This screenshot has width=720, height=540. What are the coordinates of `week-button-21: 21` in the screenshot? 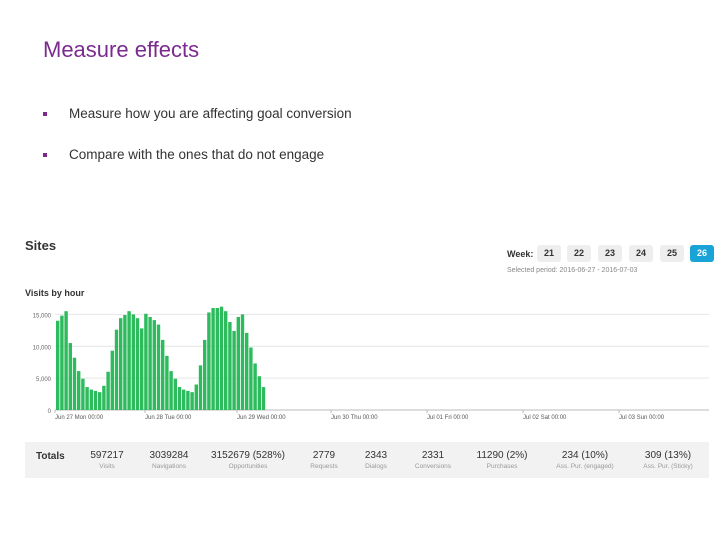 It's located at (549, 253).